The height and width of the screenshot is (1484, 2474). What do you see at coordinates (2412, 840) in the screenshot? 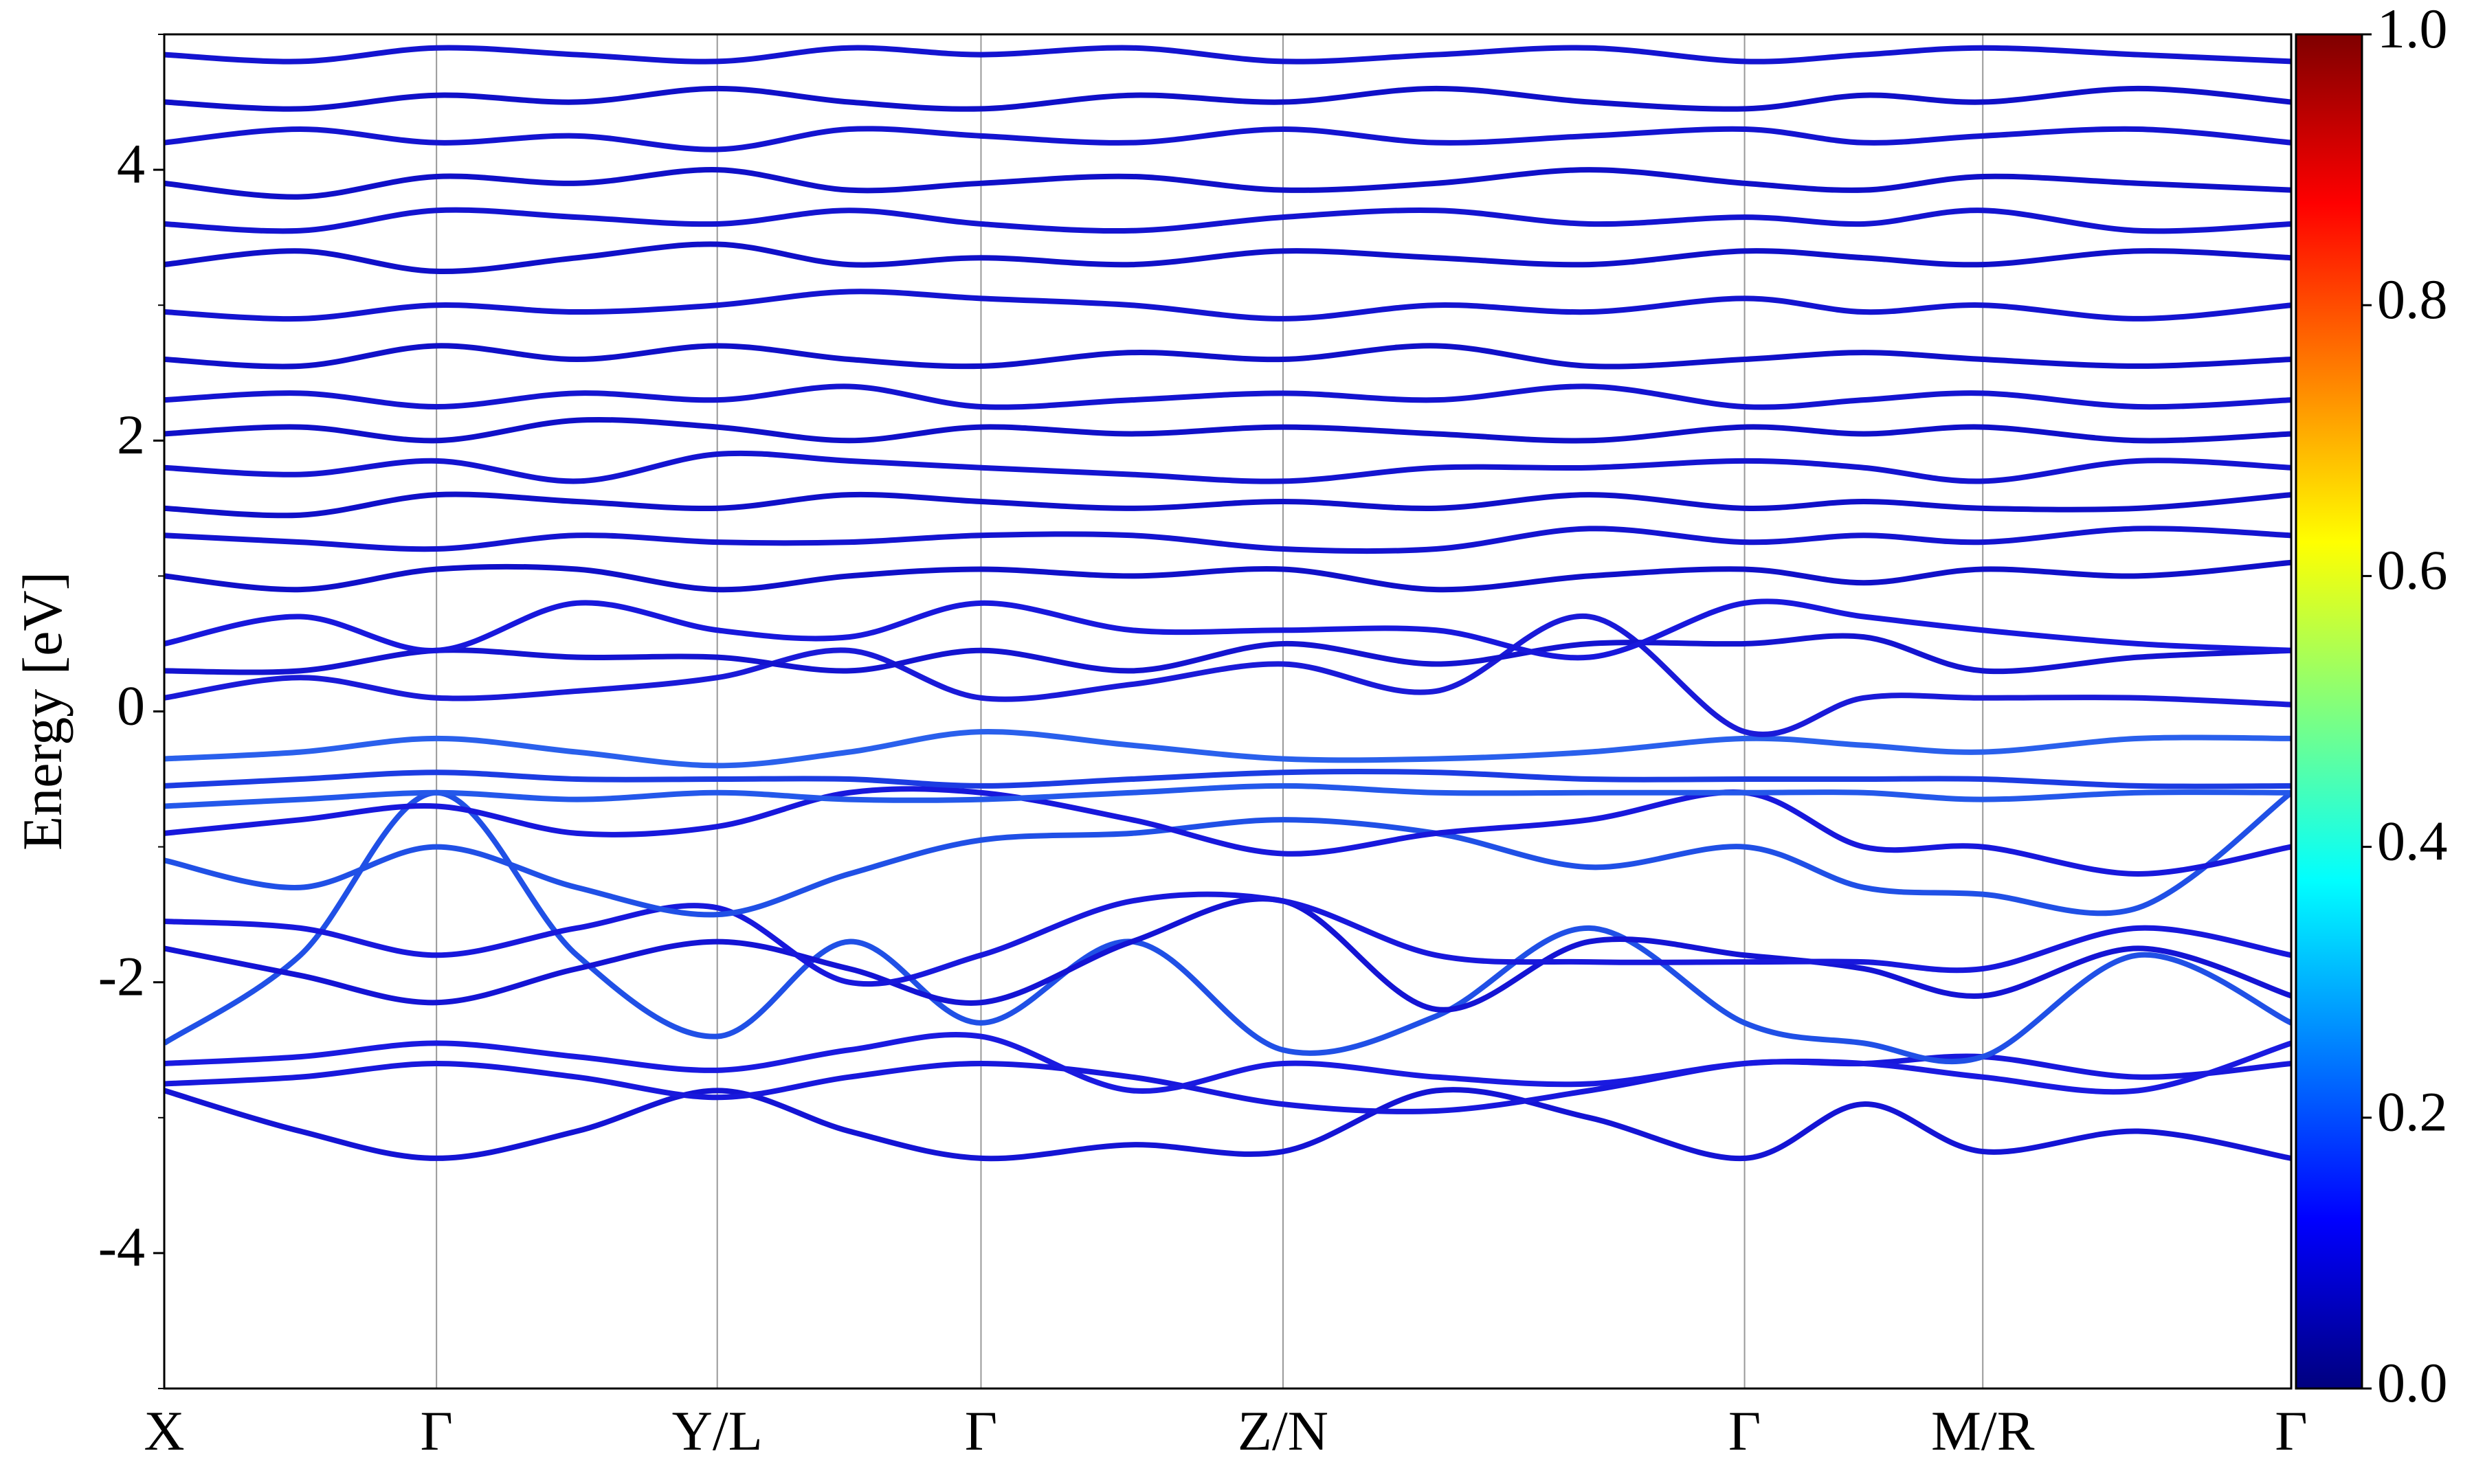
I see `colorbar-tick-label: 0.4` at bounding box center [2412, 840].